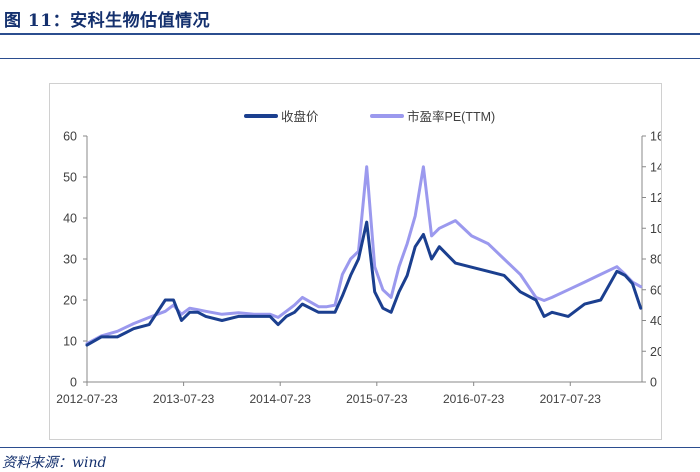  Describe the element at coordinates (350, 34) in the screenshot. I see `header-divider` at that location.